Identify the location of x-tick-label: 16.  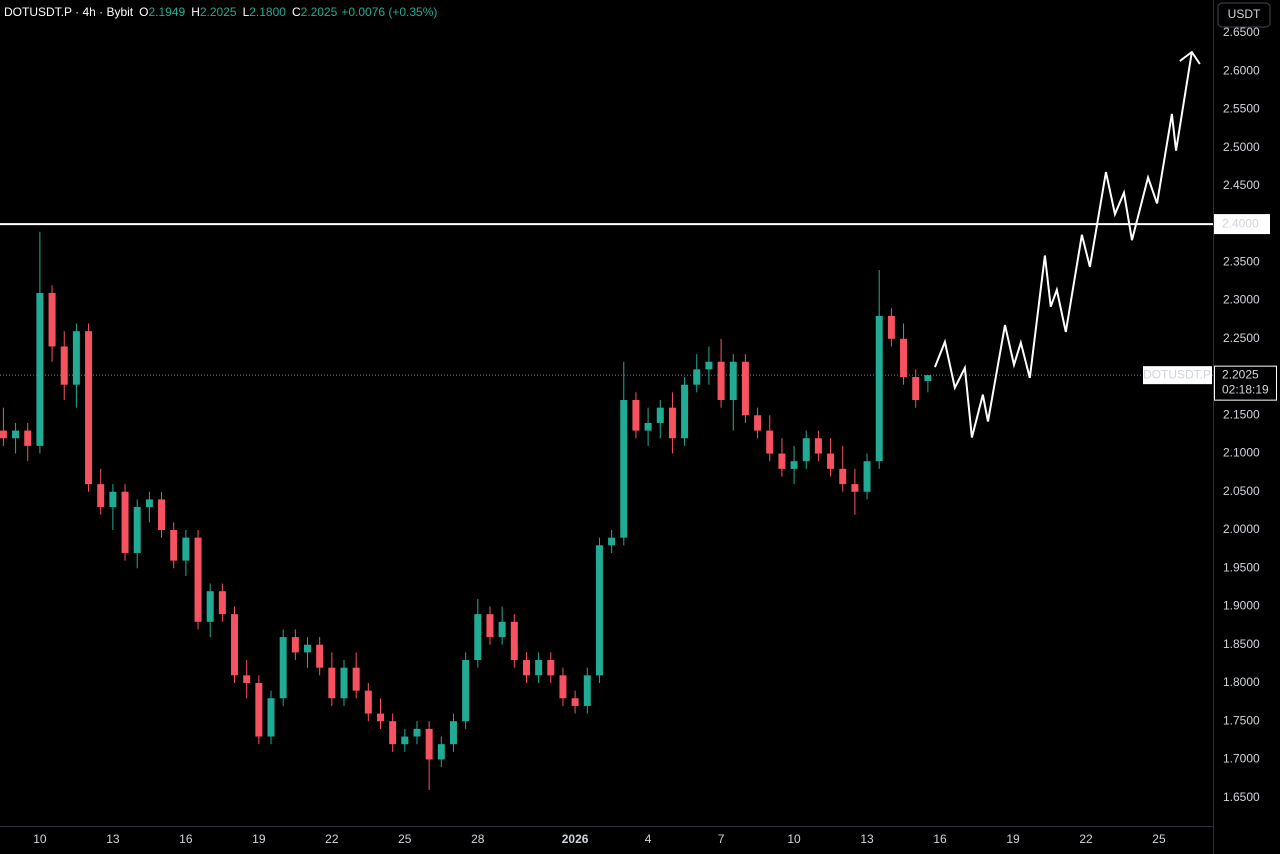
(186, 839).